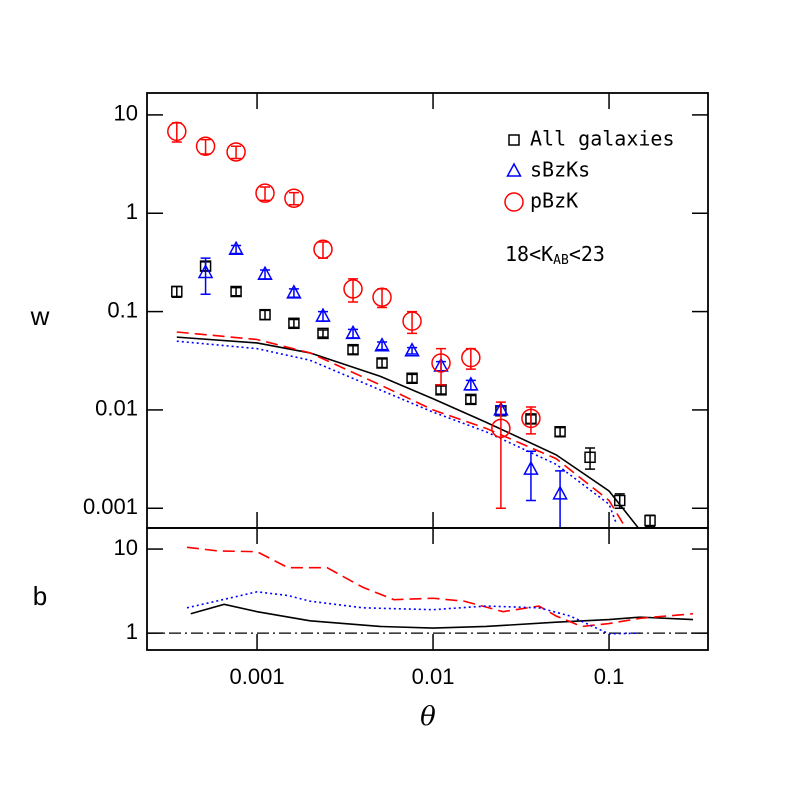 This screenshot has width=797, height=797. I want to click on legend-label: sBzKs, so click(560, 170).